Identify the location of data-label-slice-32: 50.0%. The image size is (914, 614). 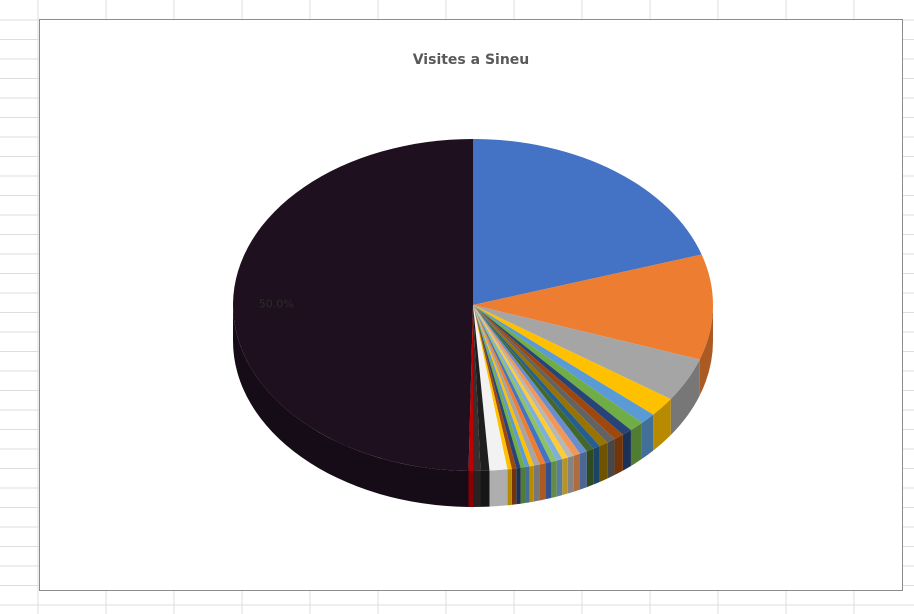
(276, 304).